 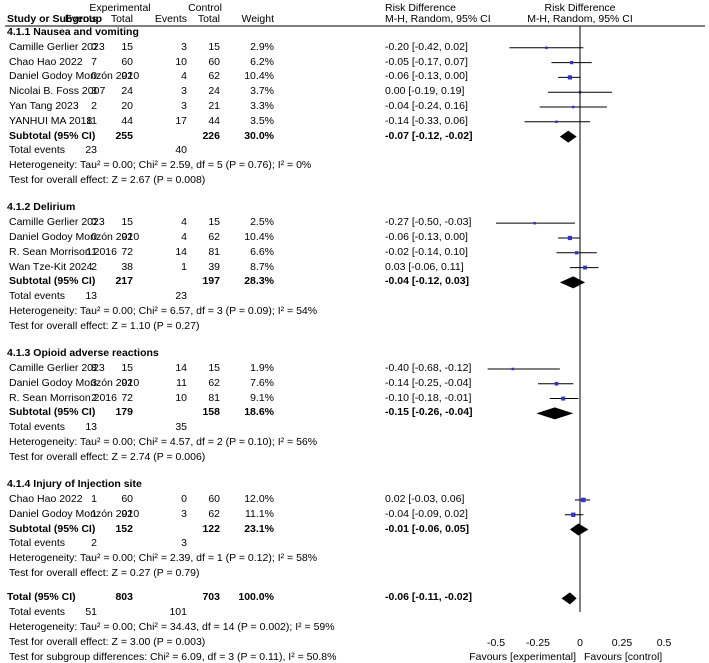 What do you see at coordinates (259, 528) in the screenshot?
I see `subtotal-weight: 23.1%` at bounding box center [259, 528].